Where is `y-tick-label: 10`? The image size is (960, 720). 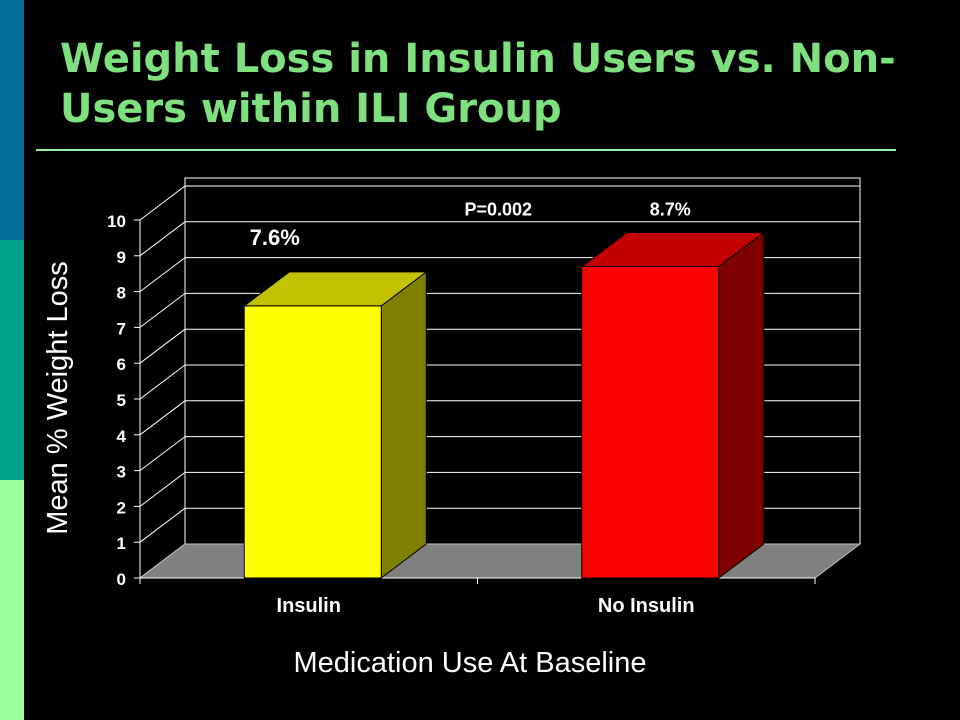
y-tick-label: 10 is located at coordinates (116, 221).